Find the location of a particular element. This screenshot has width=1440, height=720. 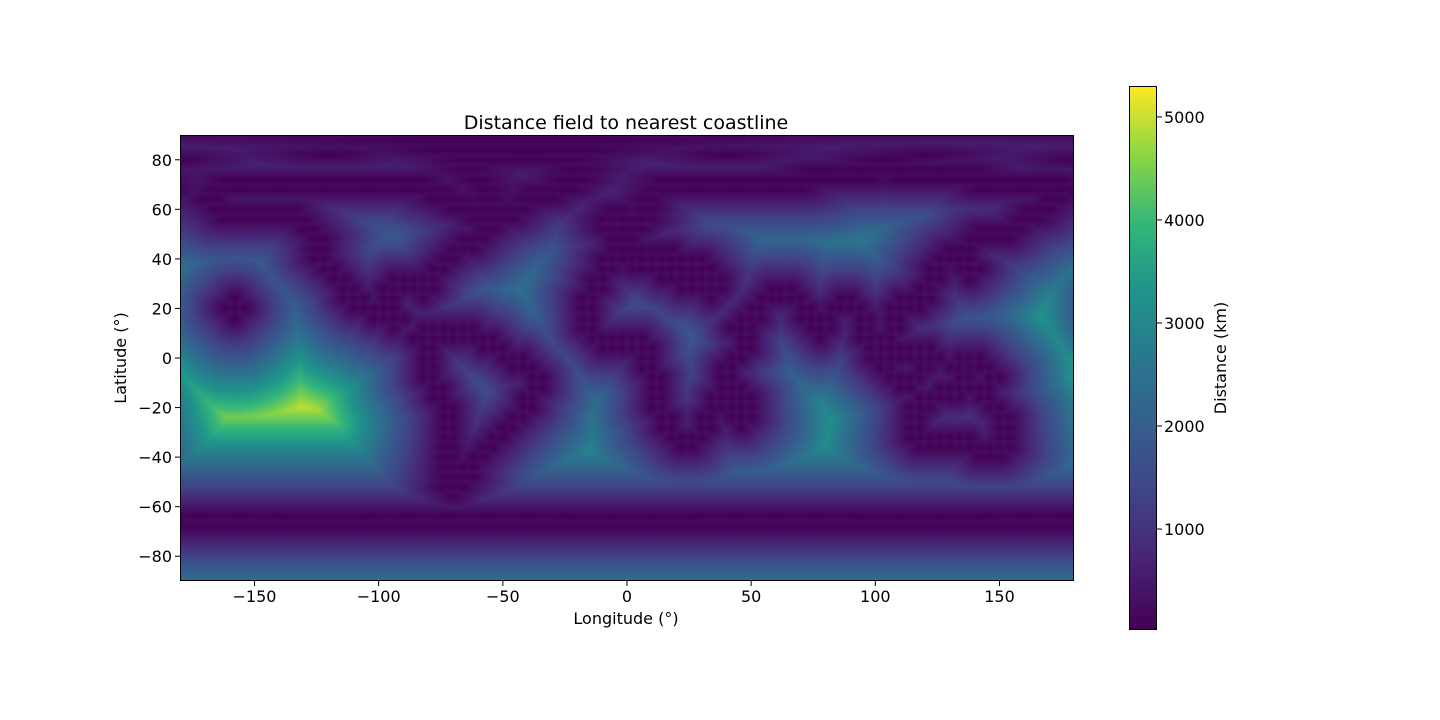

x-tick-label: 100 is located at coordinates (875, 596).